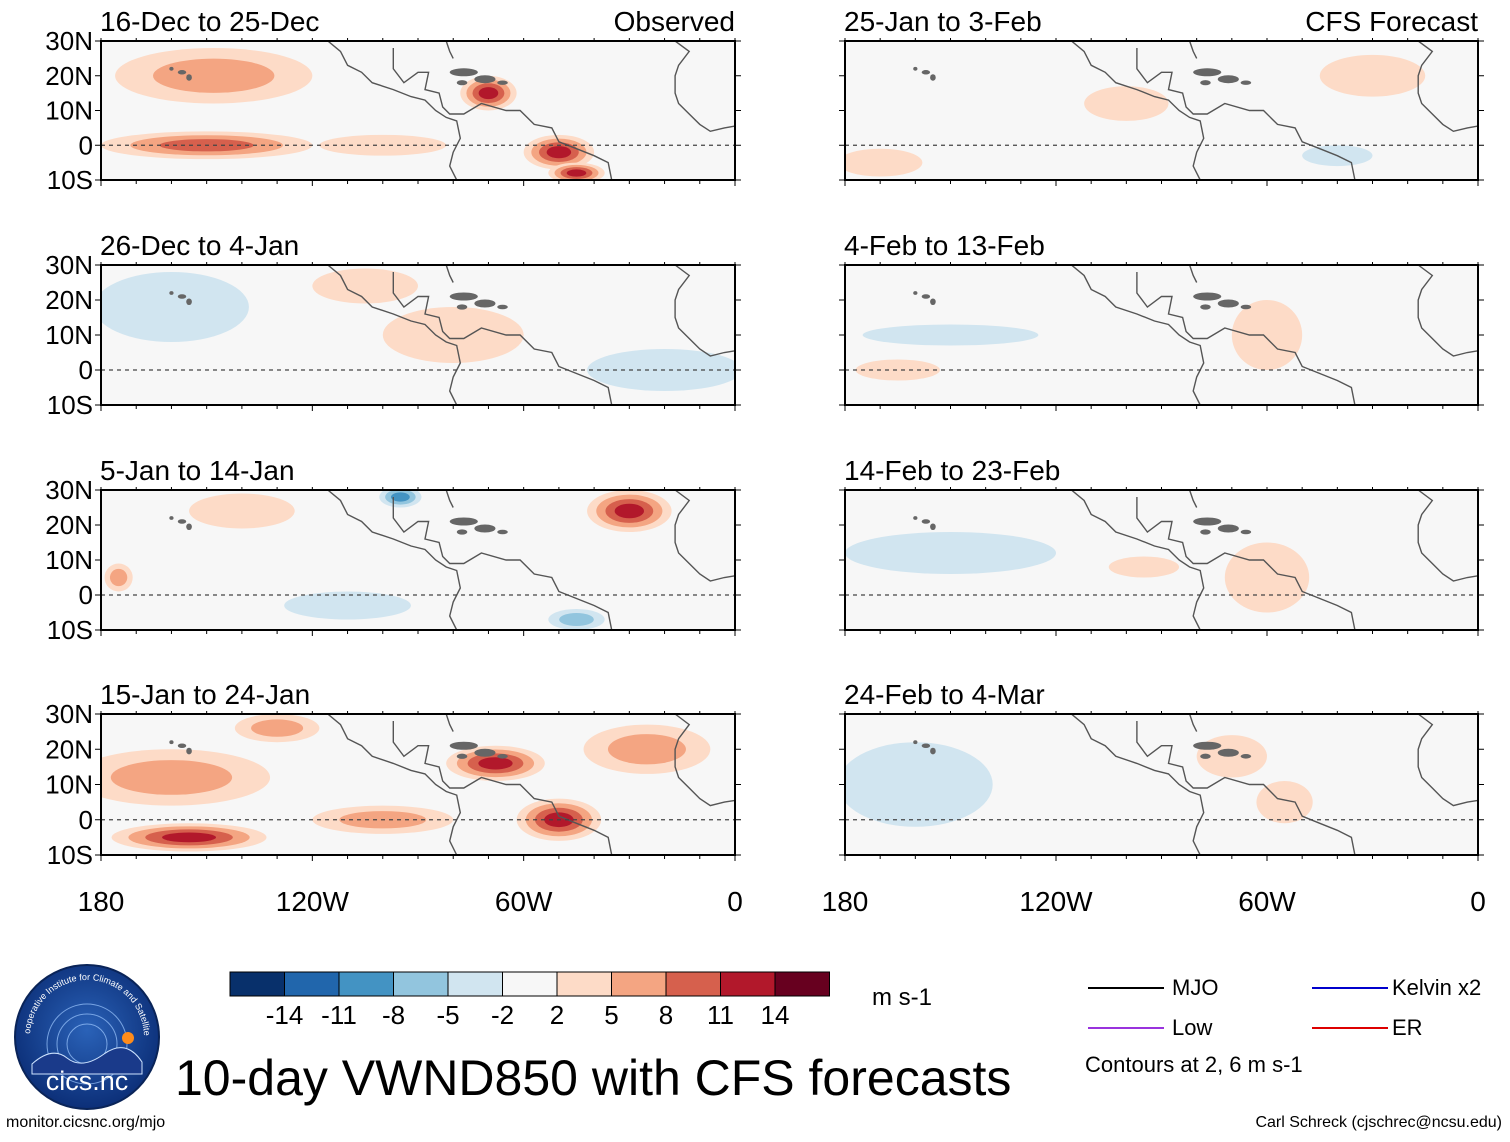 The width and height of the screenshot is (1510, 1142). I want to click on colorbar-tick-label: -8, so click(393, 1015).